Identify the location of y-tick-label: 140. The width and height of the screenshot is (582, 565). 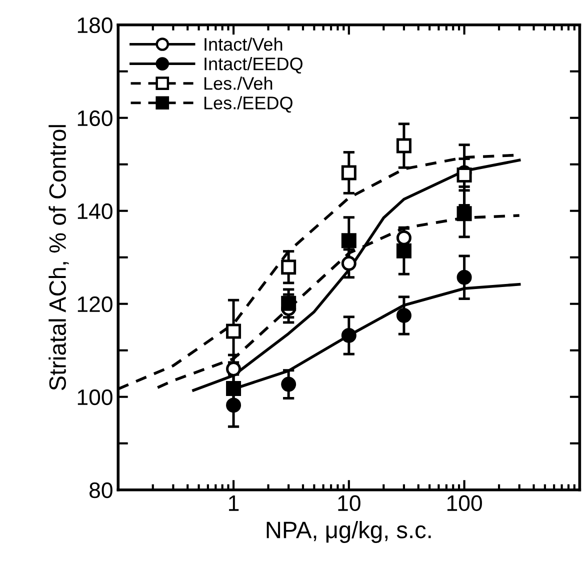
(95, 211).